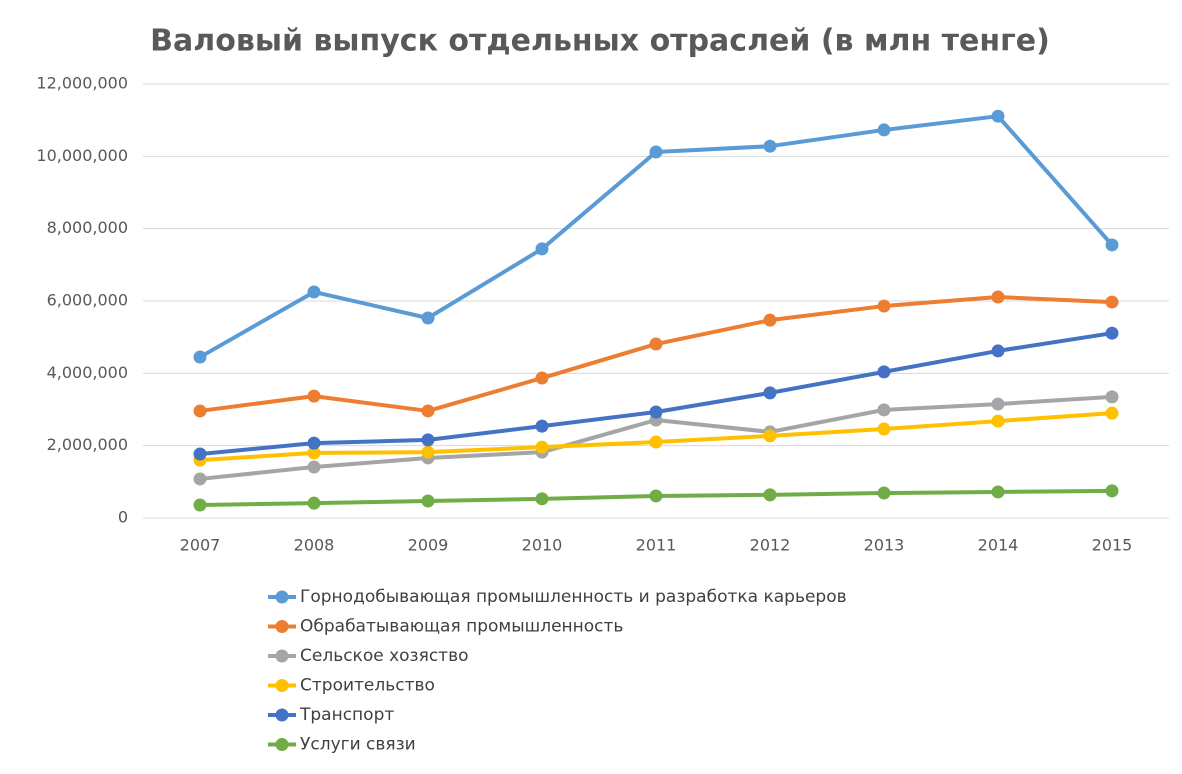  What do you see at coordinates (123, 517) in the screenshot?
I see `y-tick-label: 0` at bounding box center [123, 517].